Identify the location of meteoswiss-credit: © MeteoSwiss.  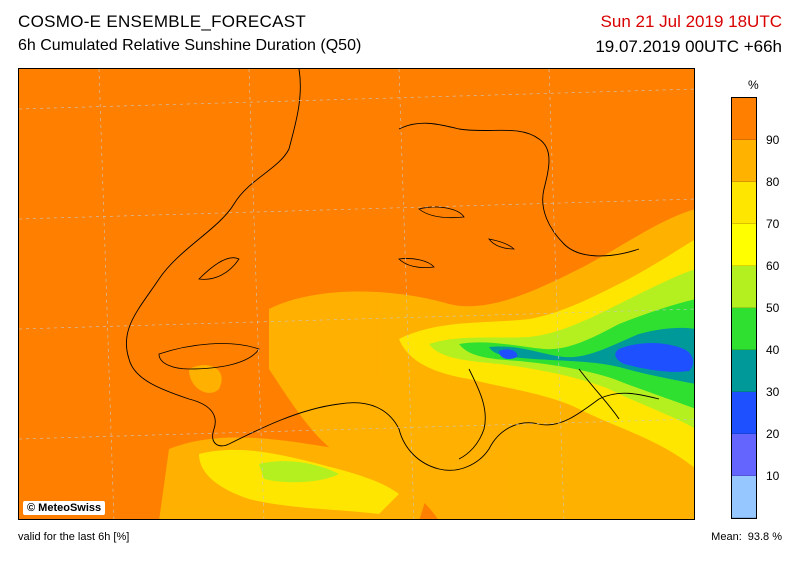
(64, 508).